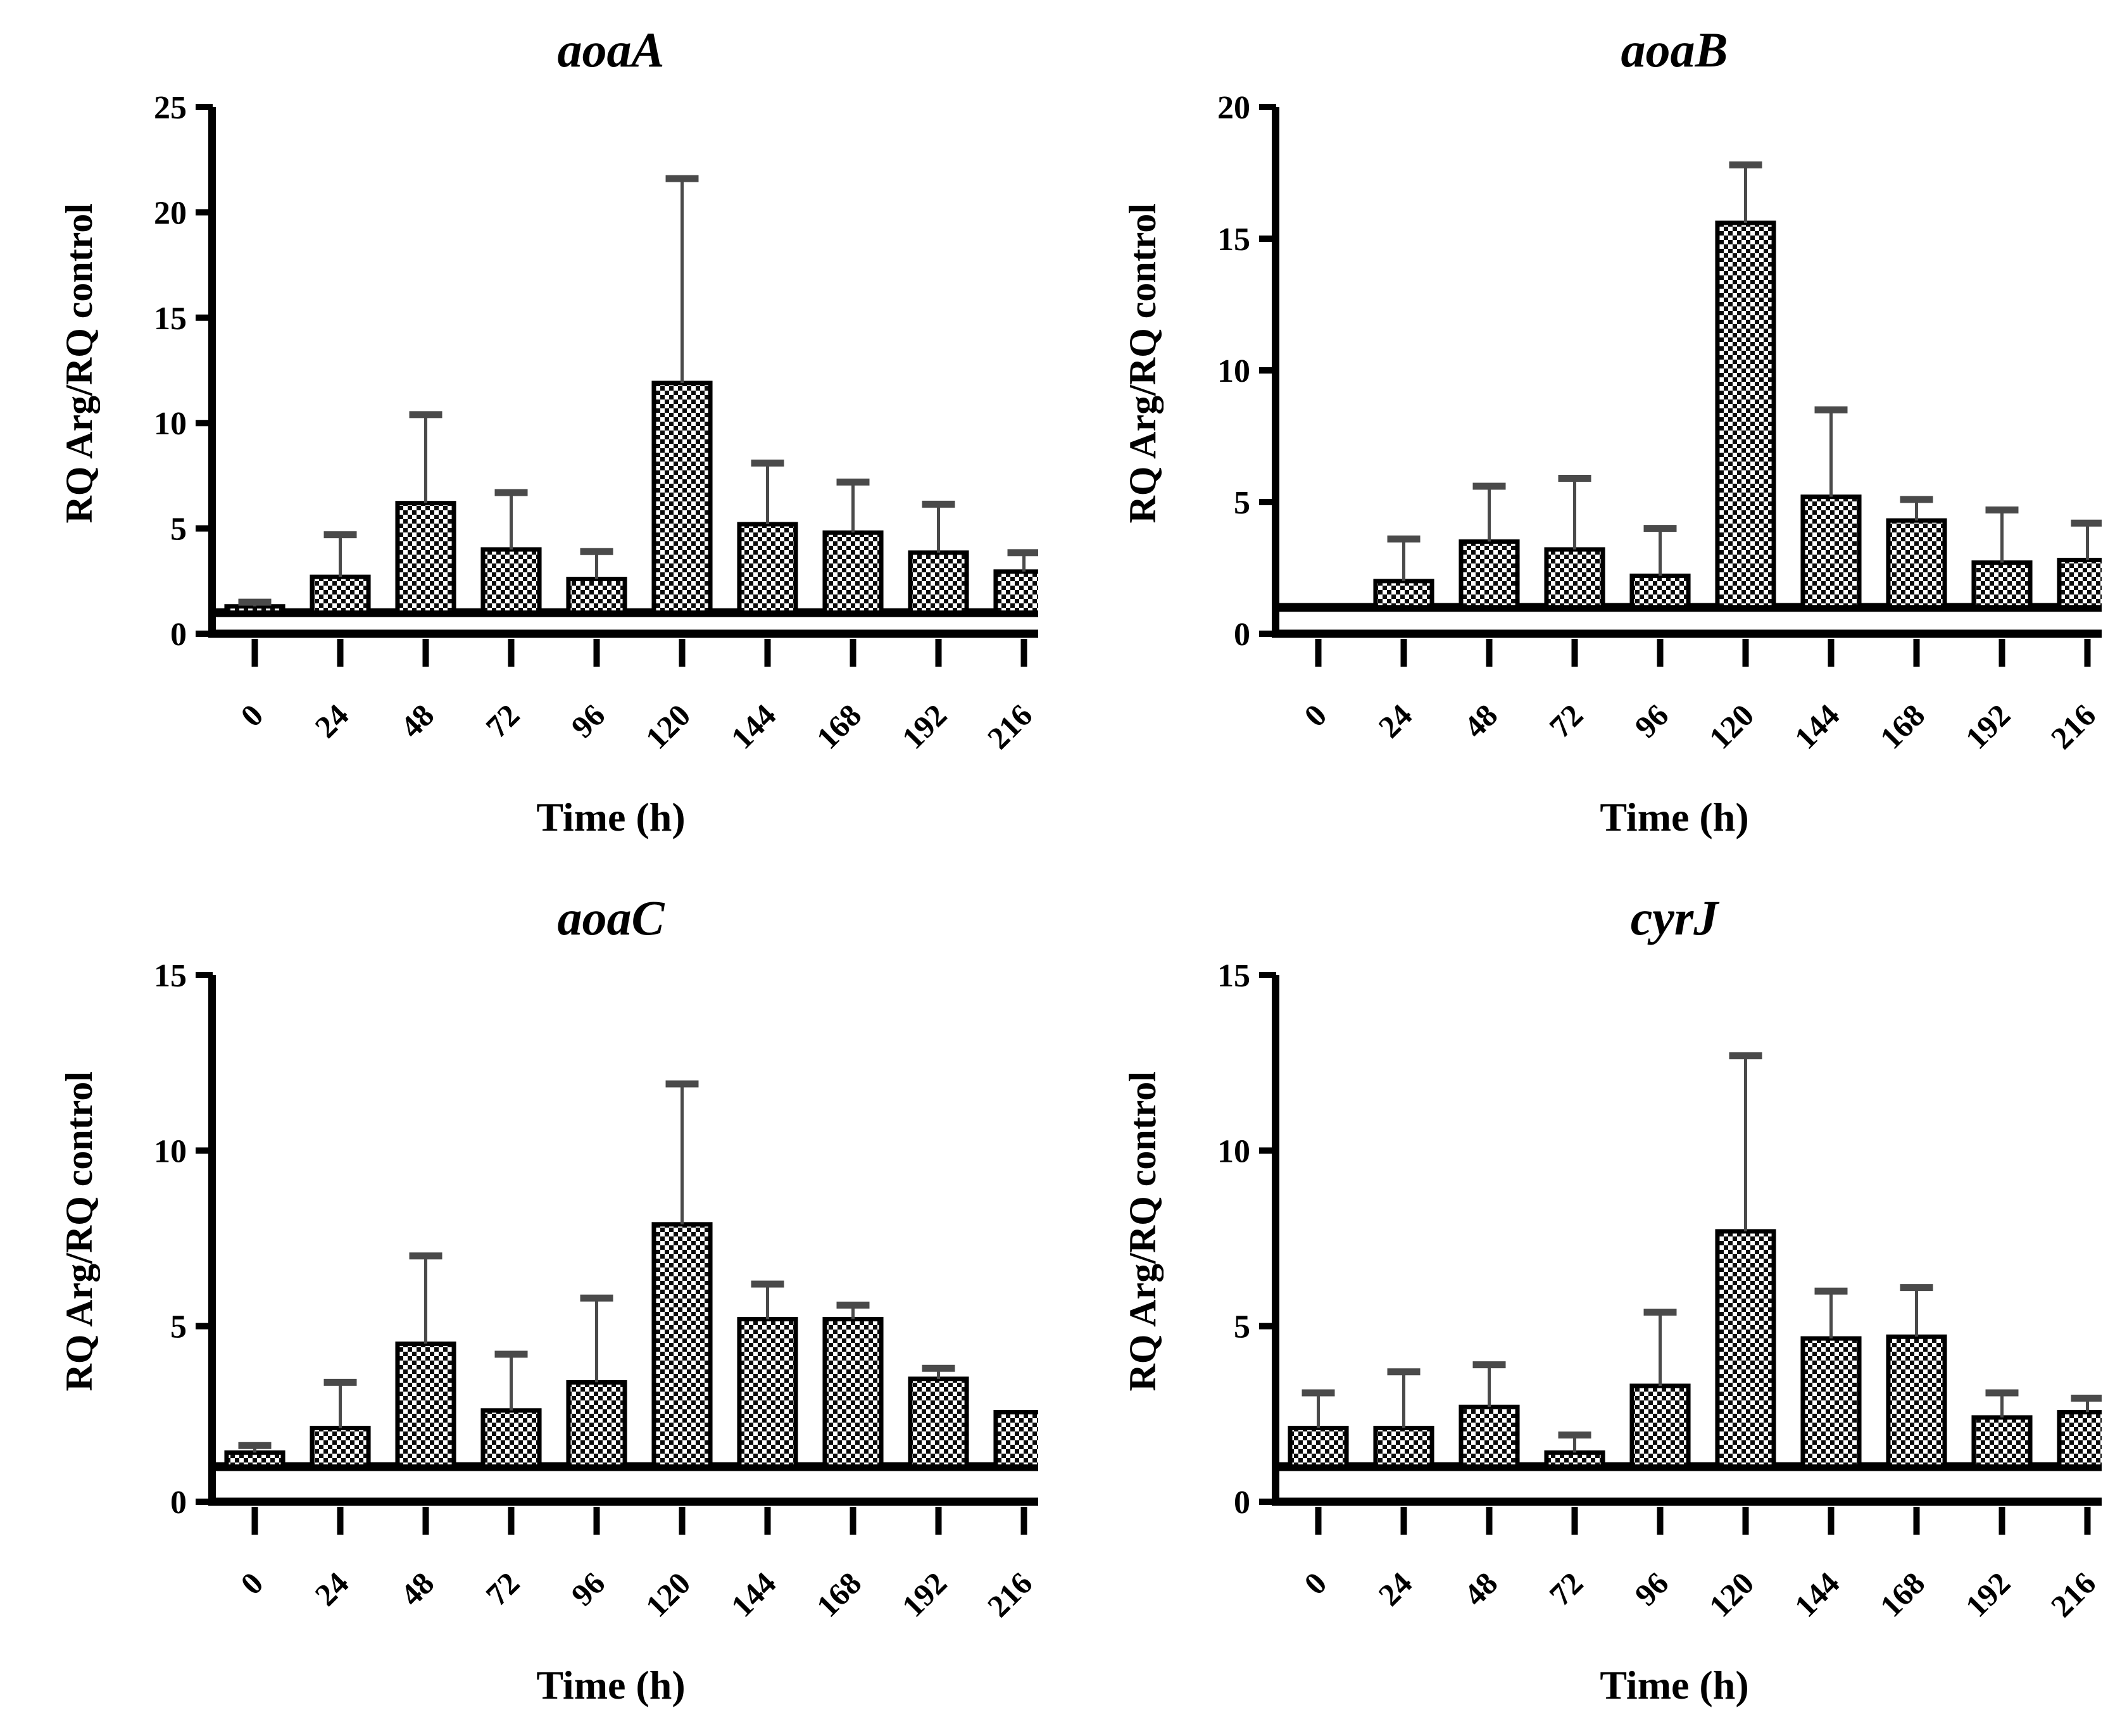 The image size is (2127, 1736). Describe the element at coordinates (2086, 539) in the screenshot. I see `error-bar-216h` at that location.